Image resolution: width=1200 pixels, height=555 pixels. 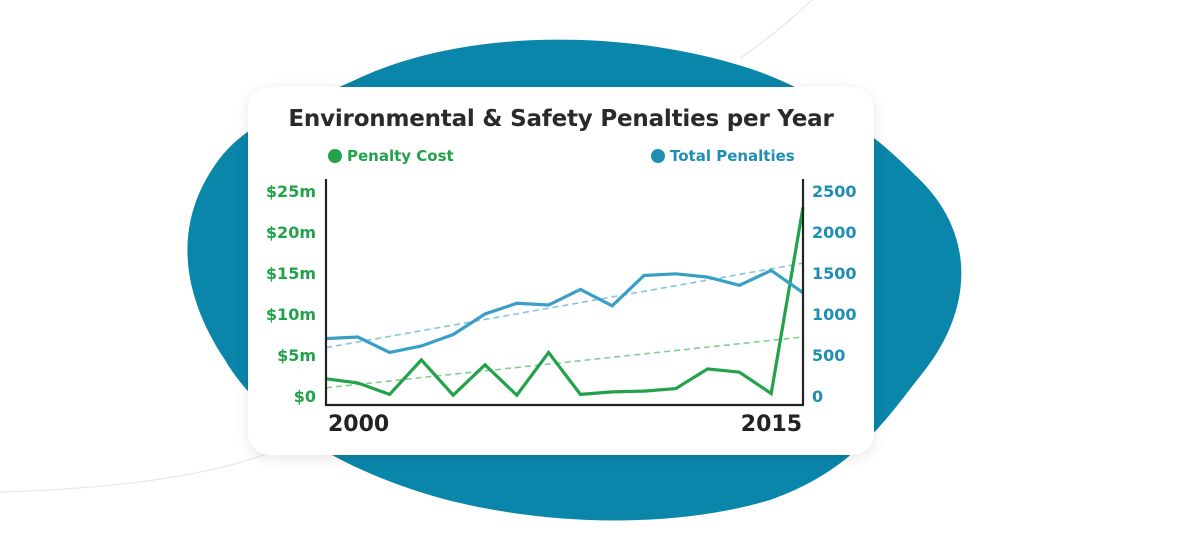 What do you see at coordinates (400, 156) in the screenshot?
I see `legend-label: Penalty Cost` at bounding box center [400, 156].